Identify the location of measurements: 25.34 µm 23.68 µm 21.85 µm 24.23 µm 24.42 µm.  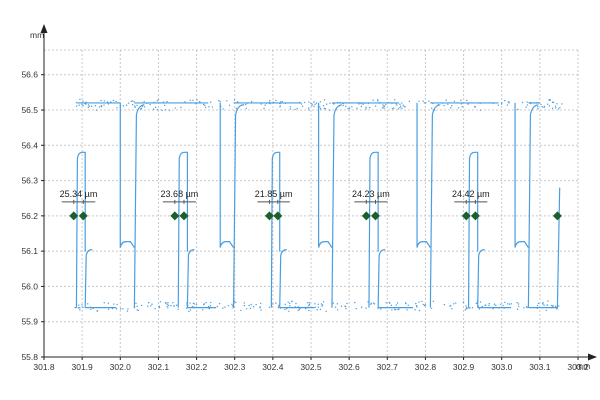
(311, 205).